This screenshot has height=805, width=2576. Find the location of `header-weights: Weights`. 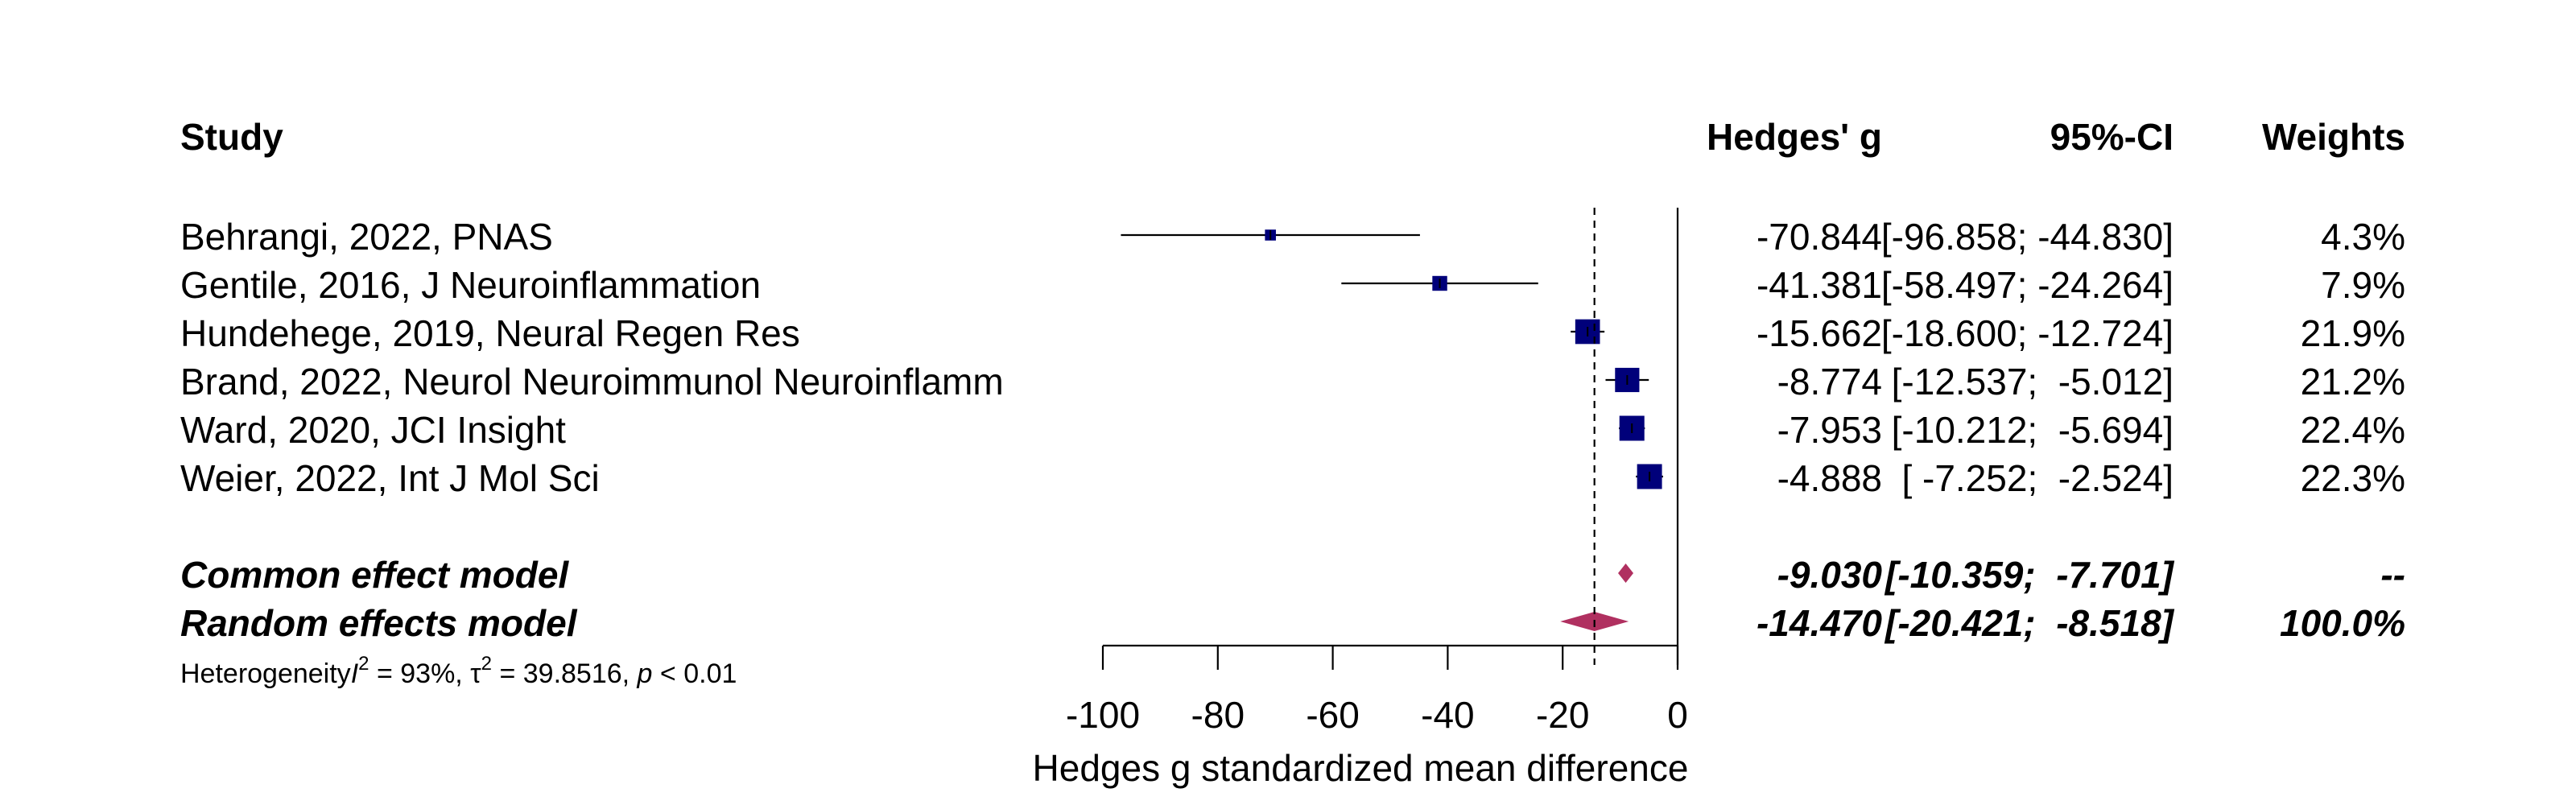

header-weights: Weights is located at coordinates (2333, 137).